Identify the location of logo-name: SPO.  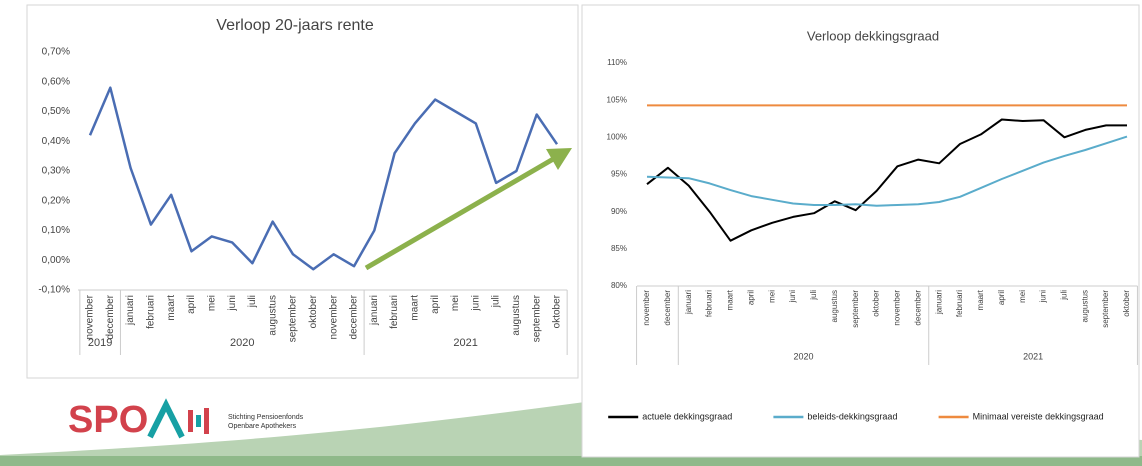
(108, 420).